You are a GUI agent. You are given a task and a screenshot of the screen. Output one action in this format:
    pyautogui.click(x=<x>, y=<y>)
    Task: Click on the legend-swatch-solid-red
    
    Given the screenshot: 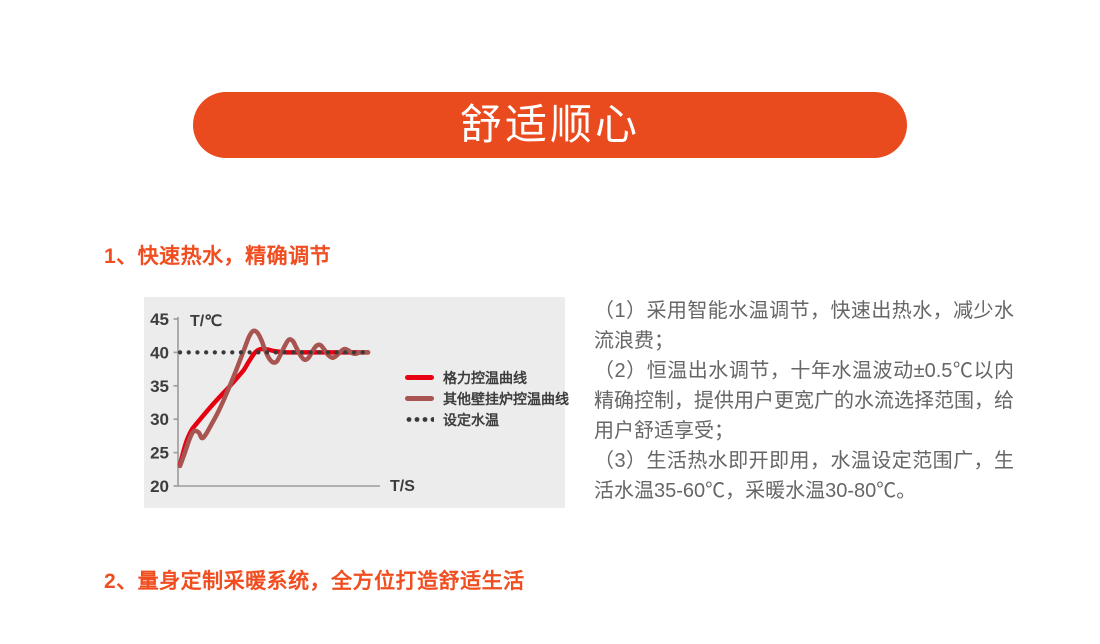 What is the action you would take?
    pyautogui.click(x=419, y=377)
    